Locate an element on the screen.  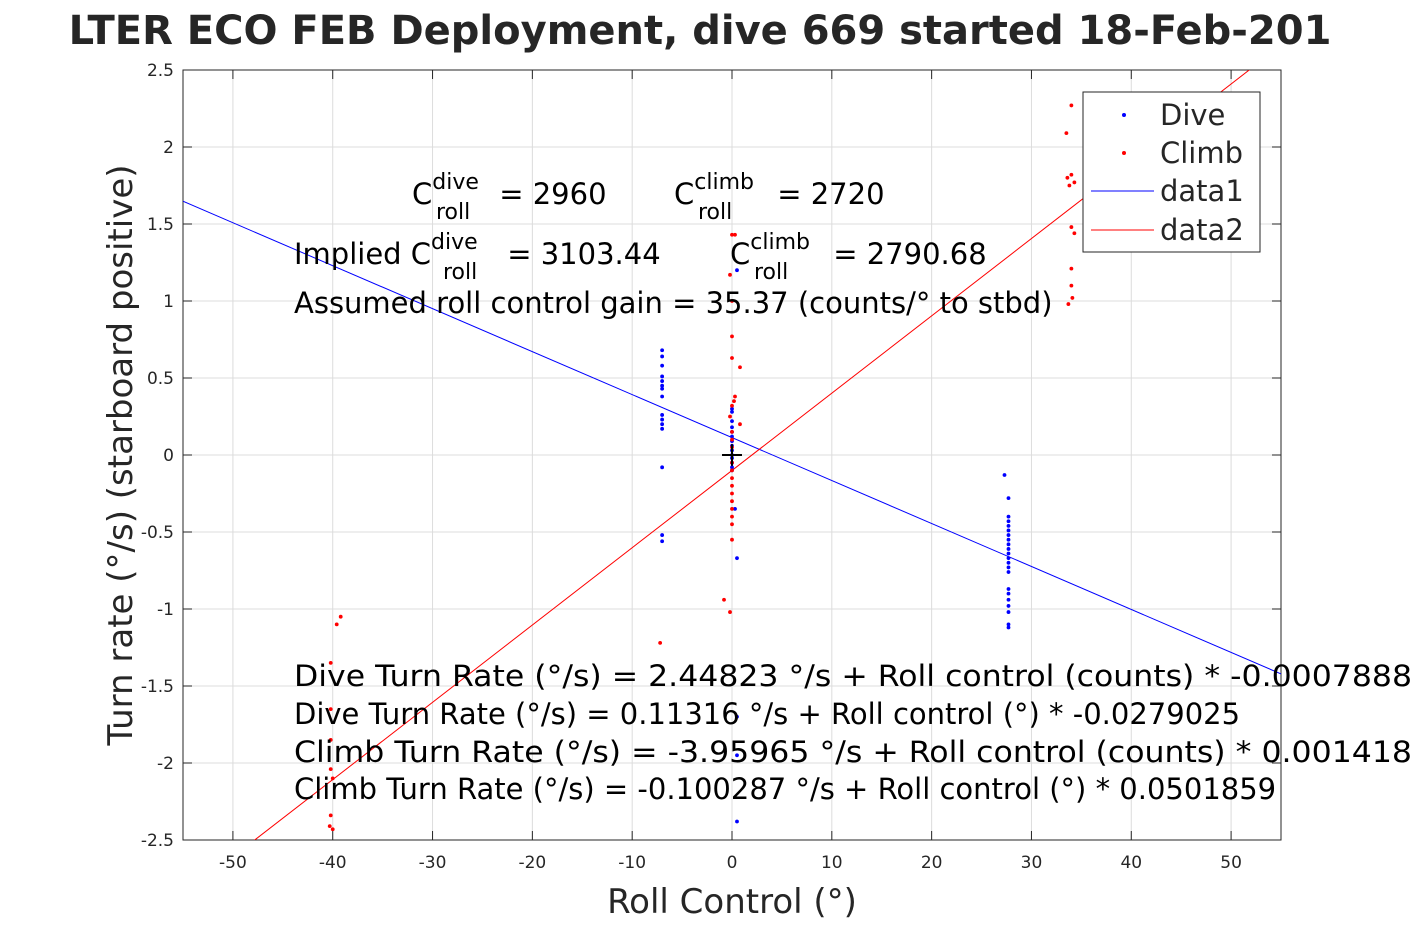
legend-entry-dive: Dive is located at coordinates (1192, 115).